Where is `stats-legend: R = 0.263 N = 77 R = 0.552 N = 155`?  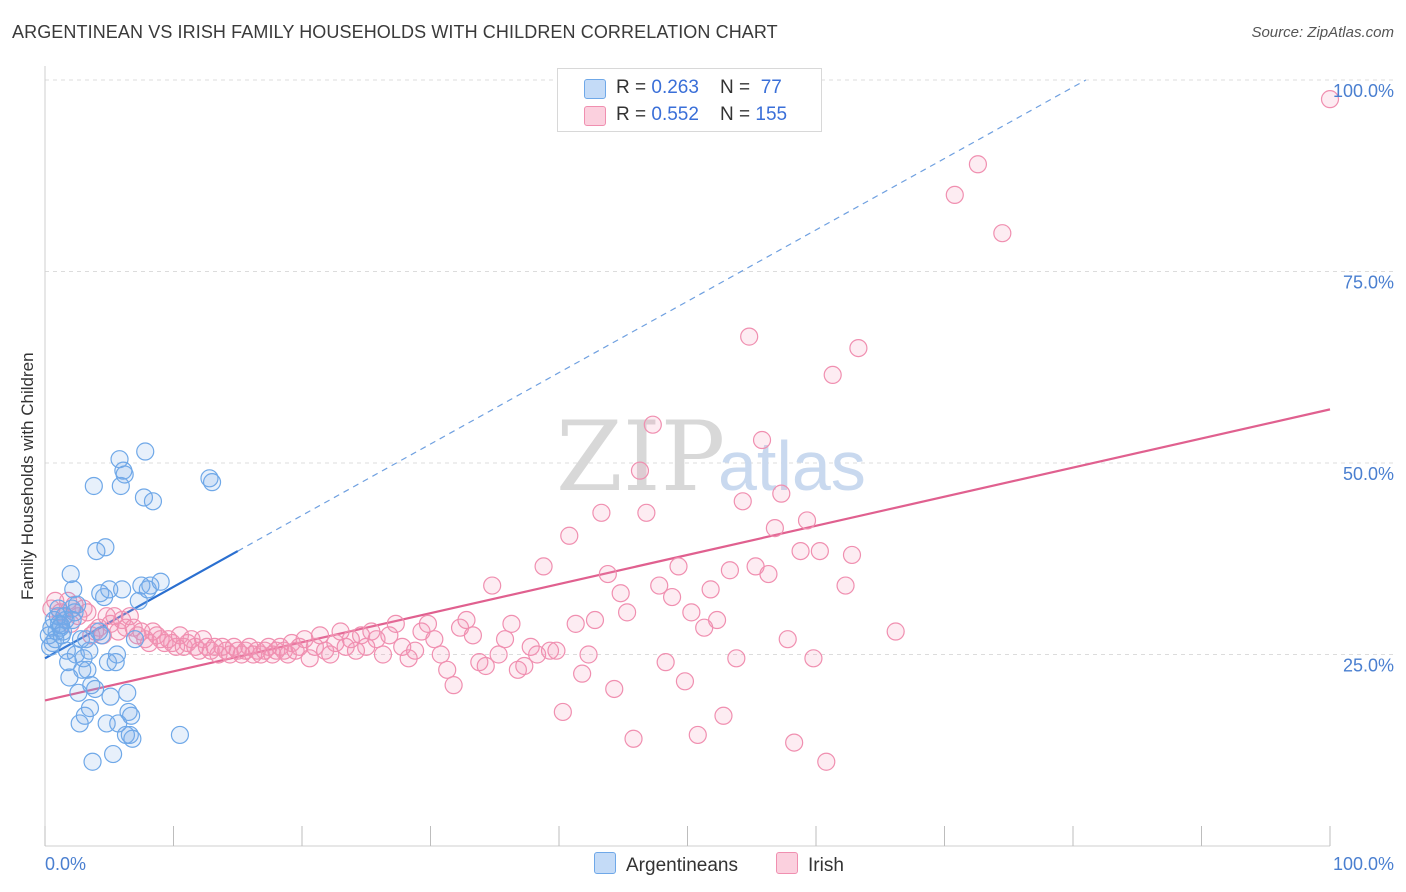
stats-legend: R = 0.263 N = 77 R = 0.552 N = 155 is located at coordinates (689, 100).